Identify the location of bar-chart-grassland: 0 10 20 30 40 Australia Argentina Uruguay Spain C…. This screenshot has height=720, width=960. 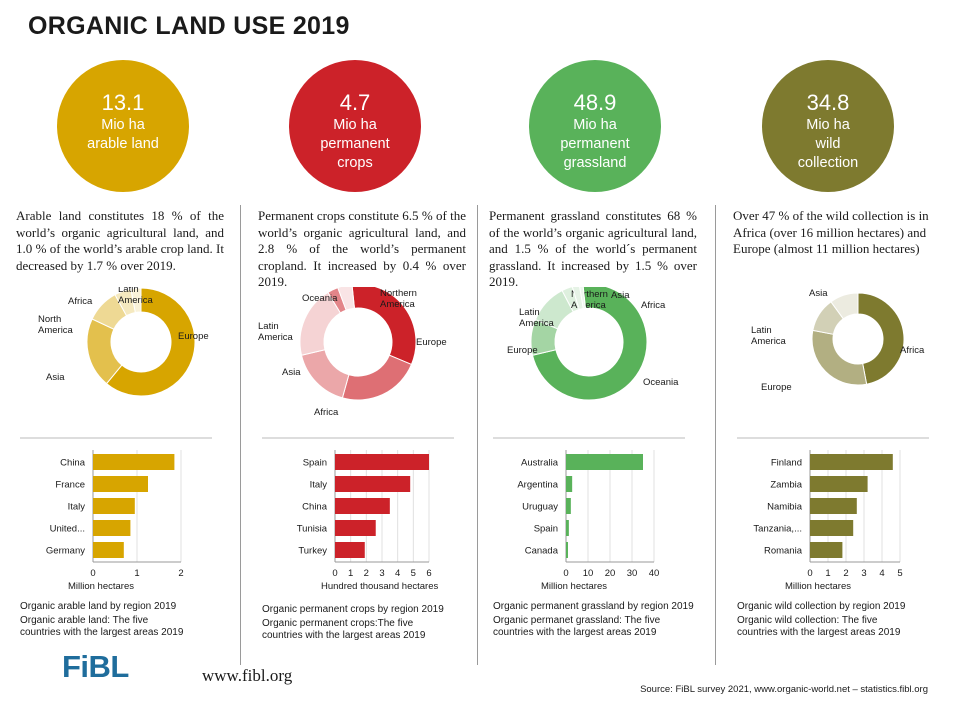
(589, 514).